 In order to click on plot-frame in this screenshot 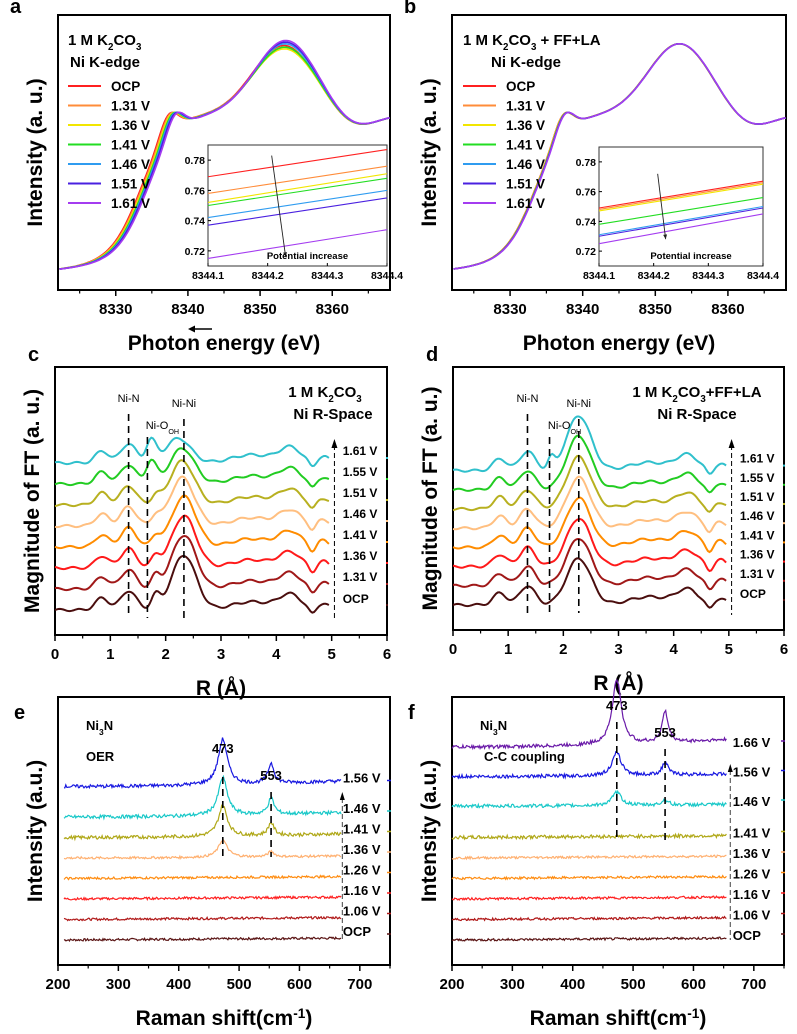, I will do `click(224, 831)`.